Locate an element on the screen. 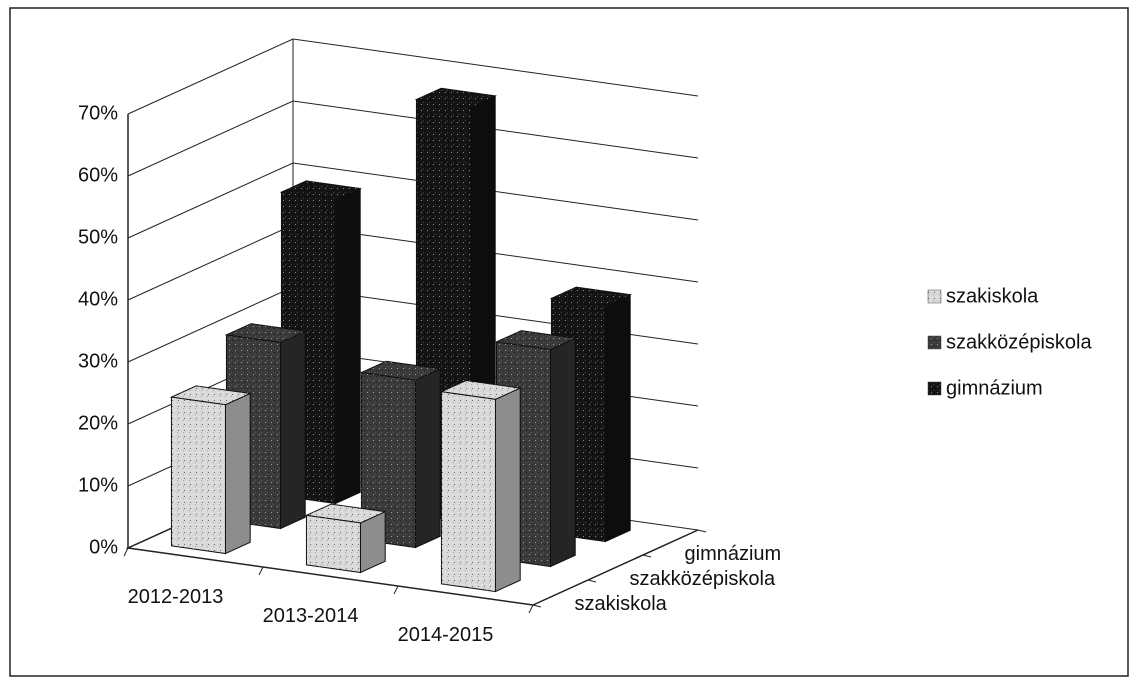 The height and width of the screenshot is (688, 1139). legend-label: szakiskola is located at coordinates (992, 296).